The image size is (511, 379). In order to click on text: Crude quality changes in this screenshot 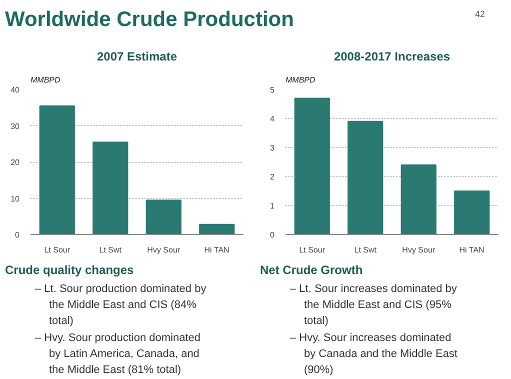, I will do `click(70, 270)`.